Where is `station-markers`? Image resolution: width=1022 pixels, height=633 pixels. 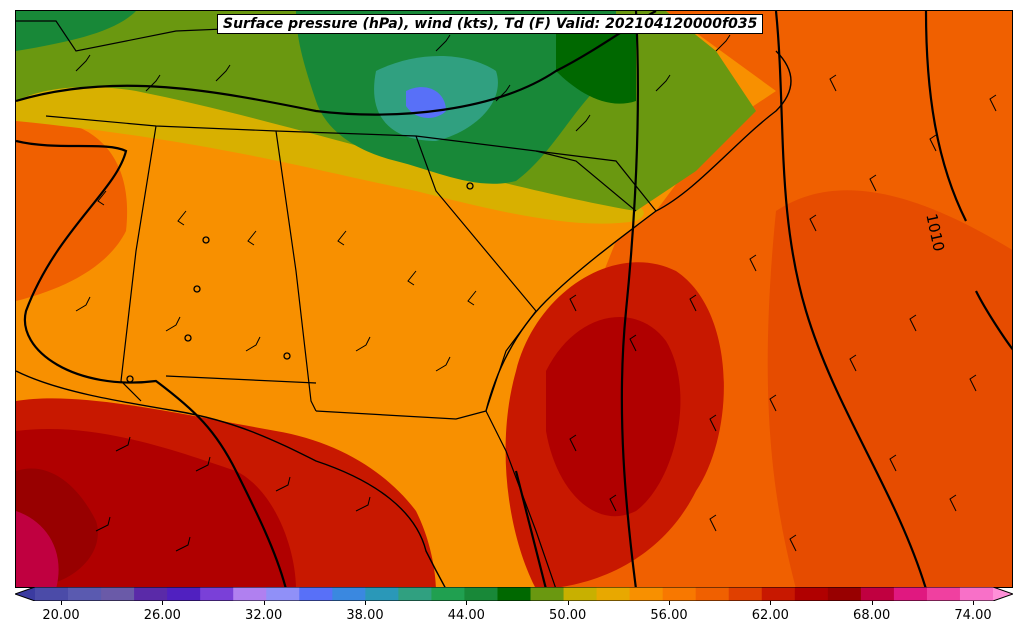
station-markers is located at coordinates (300, 282).